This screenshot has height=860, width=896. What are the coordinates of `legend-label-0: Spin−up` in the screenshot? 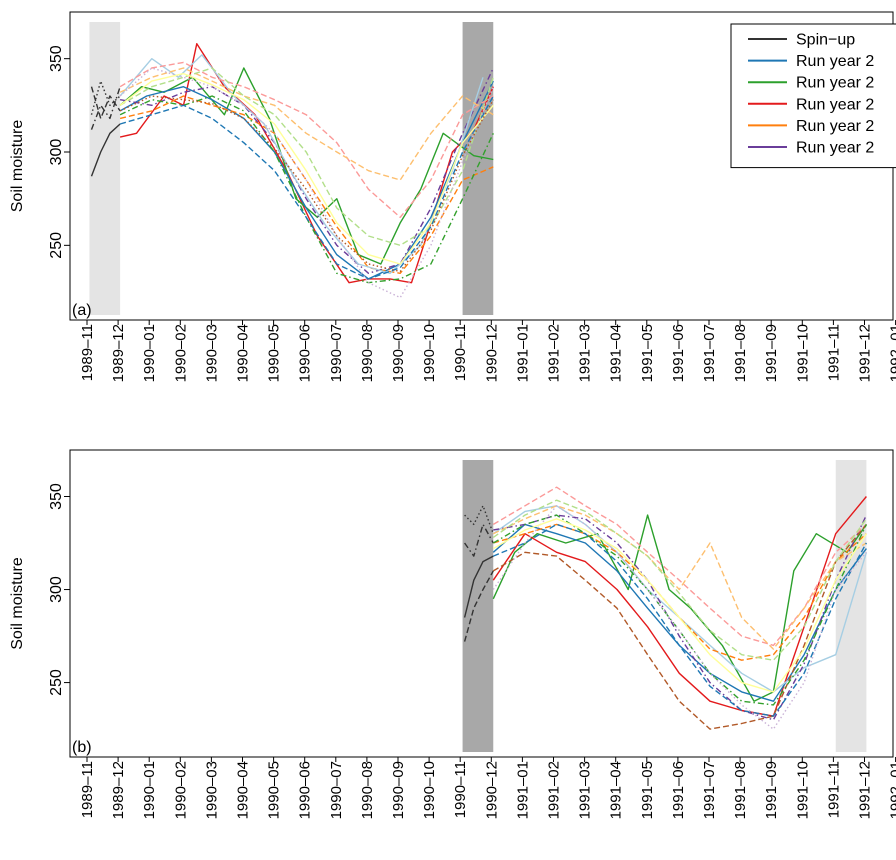 It's located at (825, 40).